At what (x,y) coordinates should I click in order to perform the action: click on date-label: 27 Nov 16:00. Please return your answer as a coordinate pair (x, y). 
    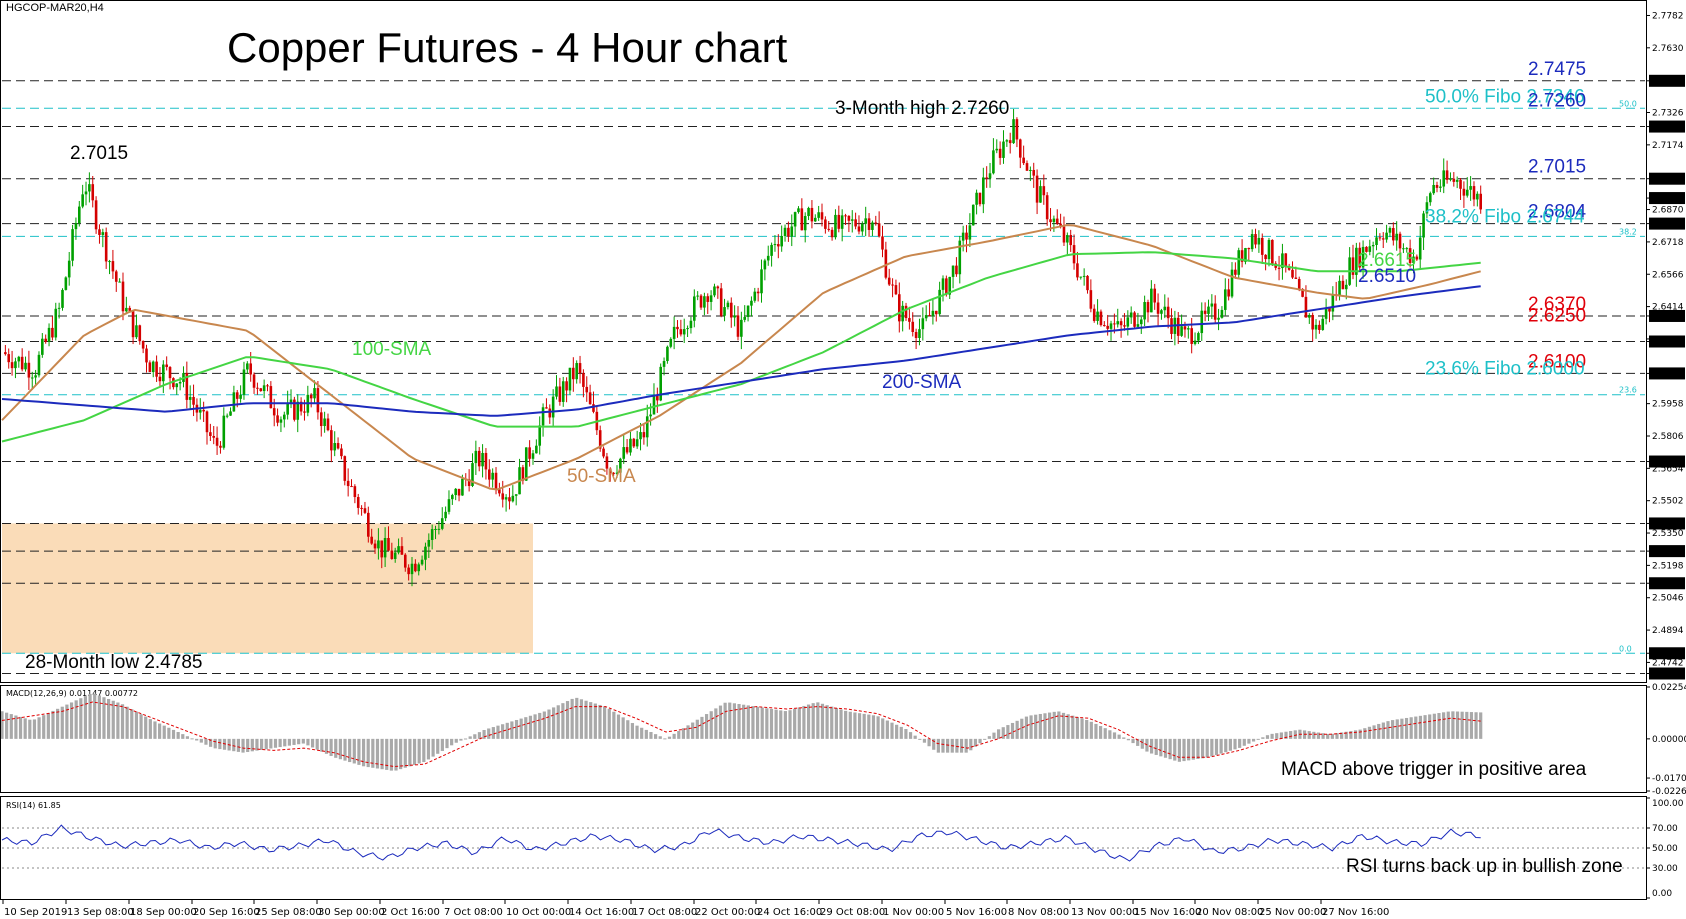
    Looking at the image, I should click on (1355, 912).